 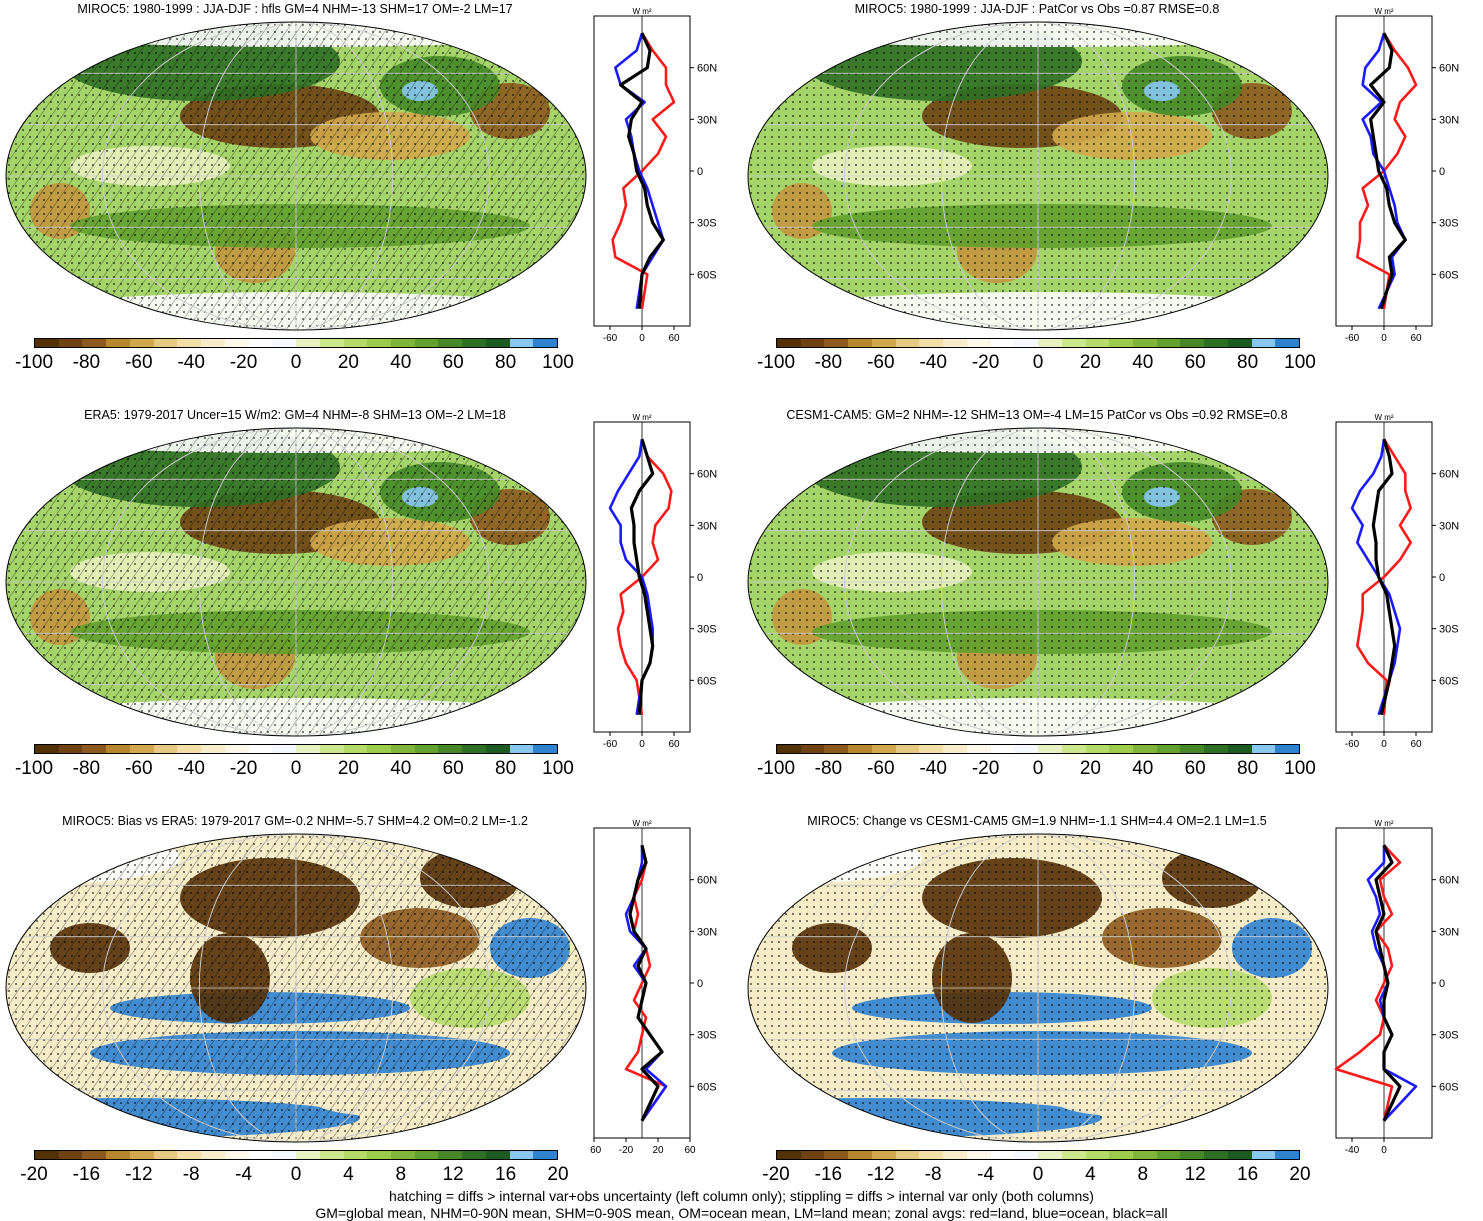 What do you see at coordinates (653, 987) in the screenshot?
I see `zonal-mean-plot: W m² 60N 30N 0 30S 60S -60 -20 20 60` at bounding box center [653, 987].